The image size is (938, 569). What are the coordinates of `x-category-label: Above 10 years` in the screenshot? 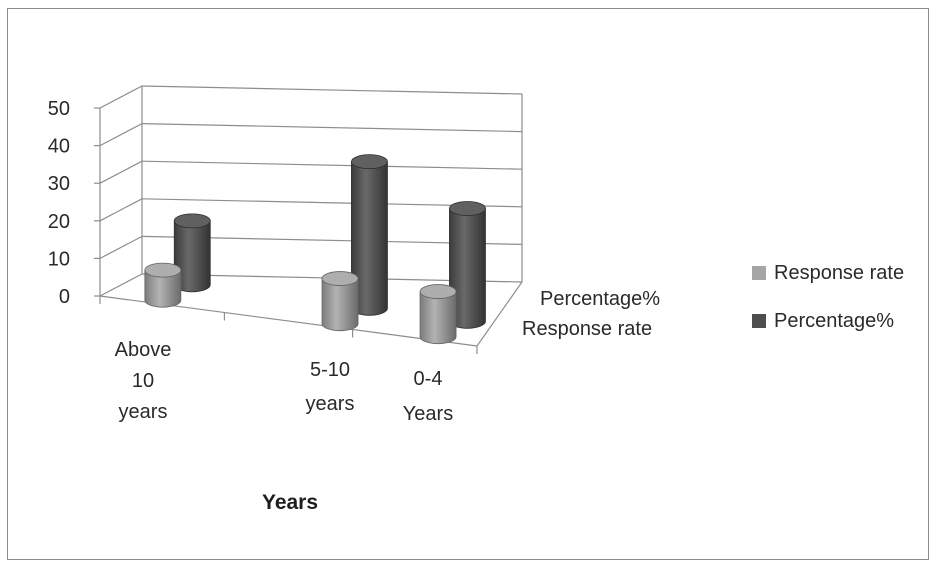 It's located at (143, 381).